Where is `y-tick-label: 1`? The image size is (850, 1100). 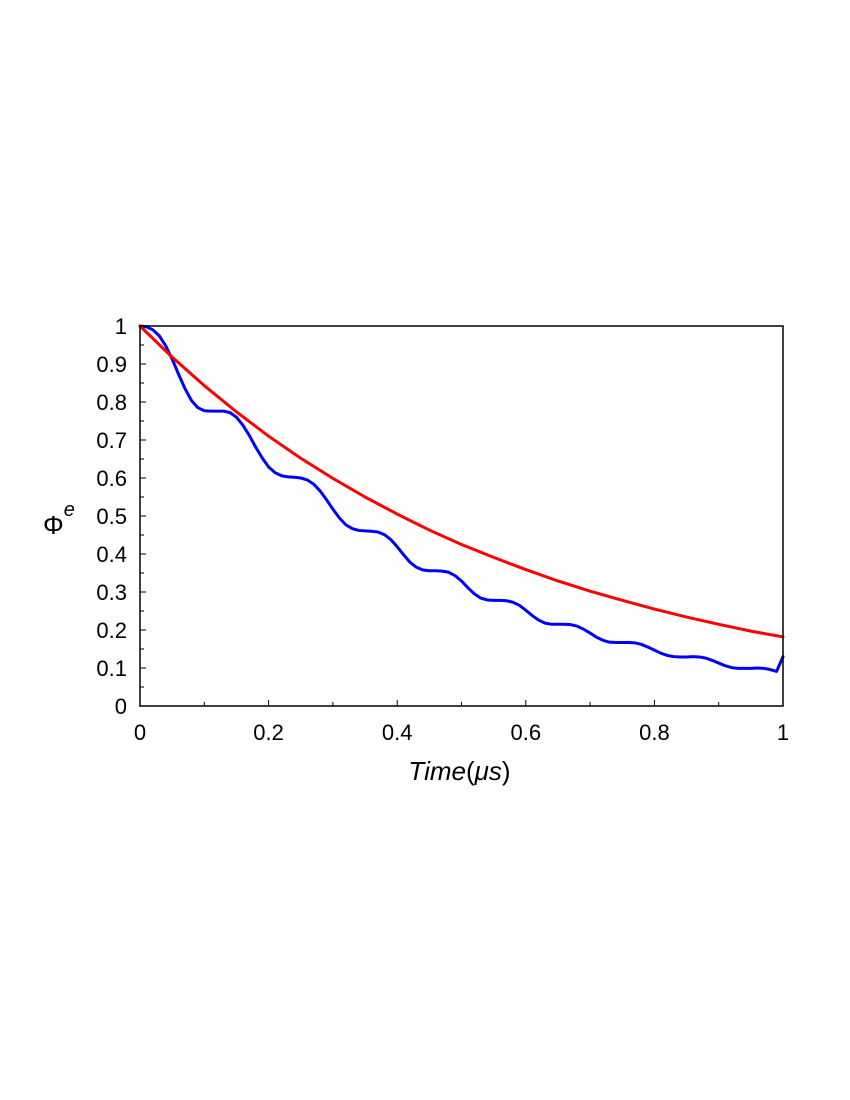
y-tick-label: 1 is located at coordinates (121, 326).